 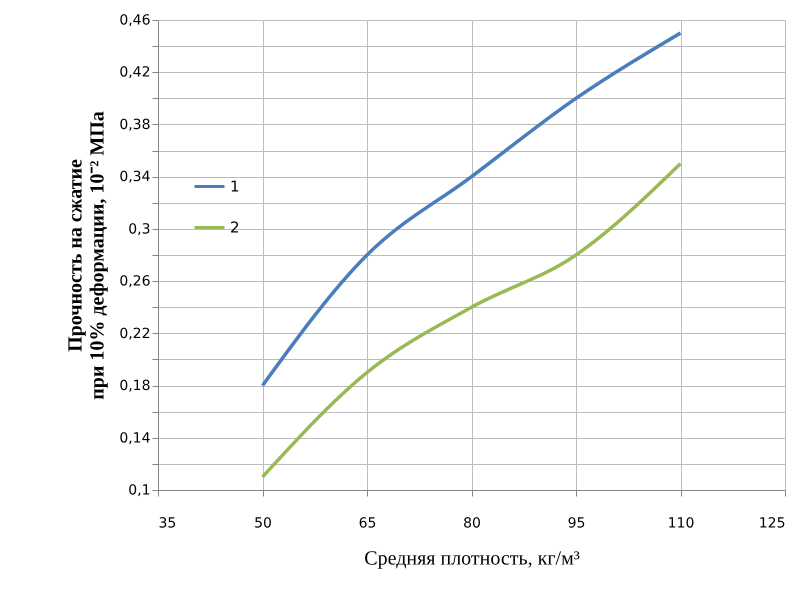 What do you see at coordinates (134, 124) in the screenshot?
I see `y-tick-label: 0,38` at bounding box center [134, 124].